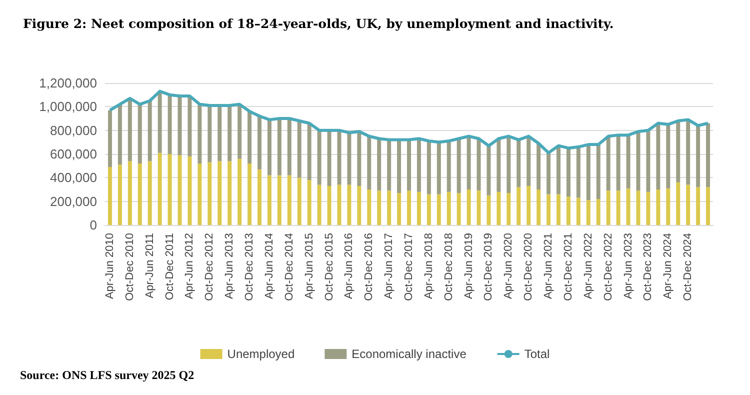  What do you see at coordinates (170, 266) in the screenshot?
I see `x-tick-label: Oct-Dec 2011` at bounding box center [170, 266].